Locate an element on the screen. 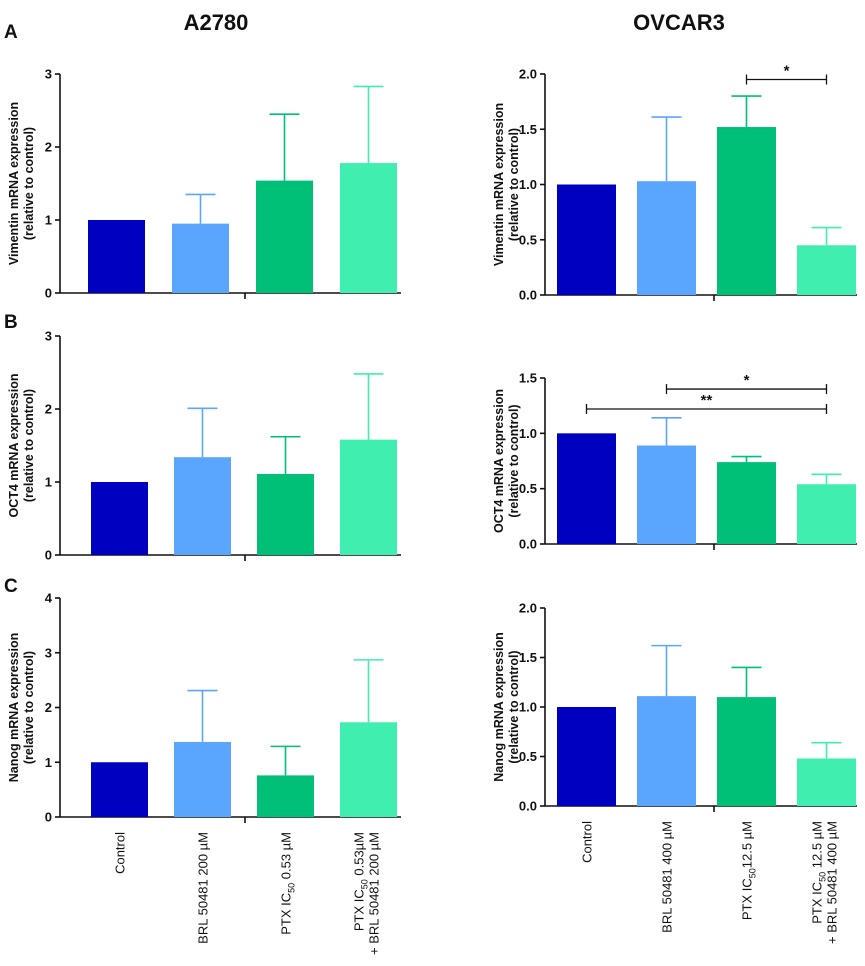 Image resolution: width=865 pixels, height=966 pixels. column-title-a2780: A2780 is located at coordinates (216, 22).